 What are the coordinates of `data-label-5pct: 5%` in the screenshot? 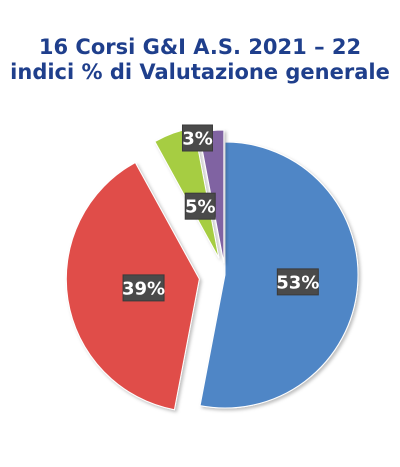 It's located at (200, 206).